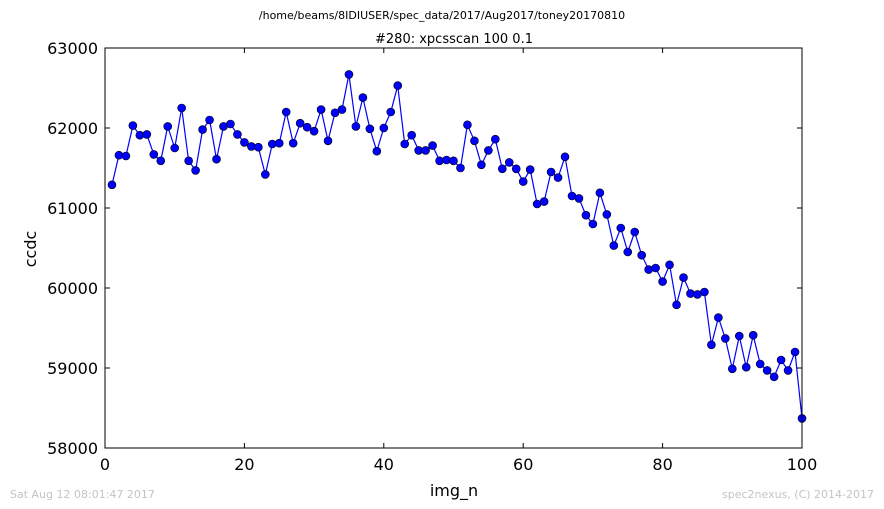 This screenshot has height=509, width=884. I want to click on x-axis-label: img_n, so click(454, 491).